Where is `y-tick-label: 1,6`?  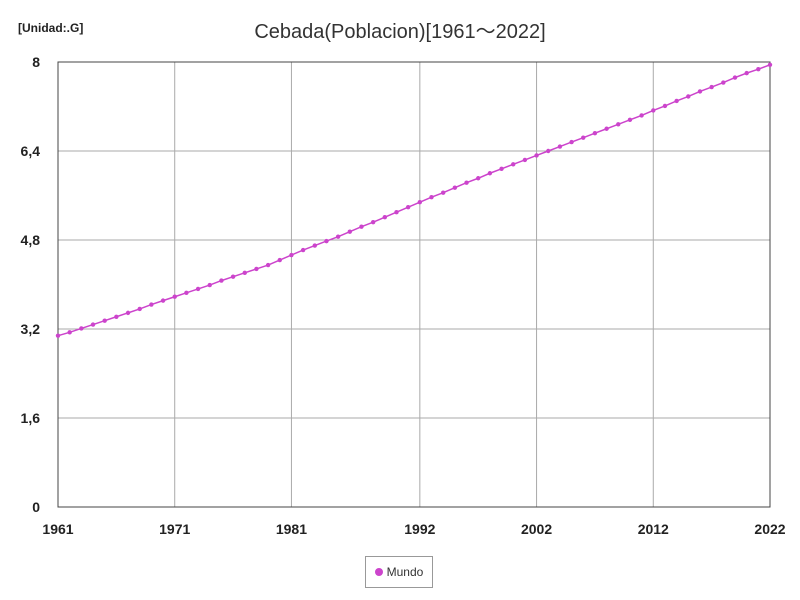 y-tick-label: 1,6 is located at coordinates (31, 418).